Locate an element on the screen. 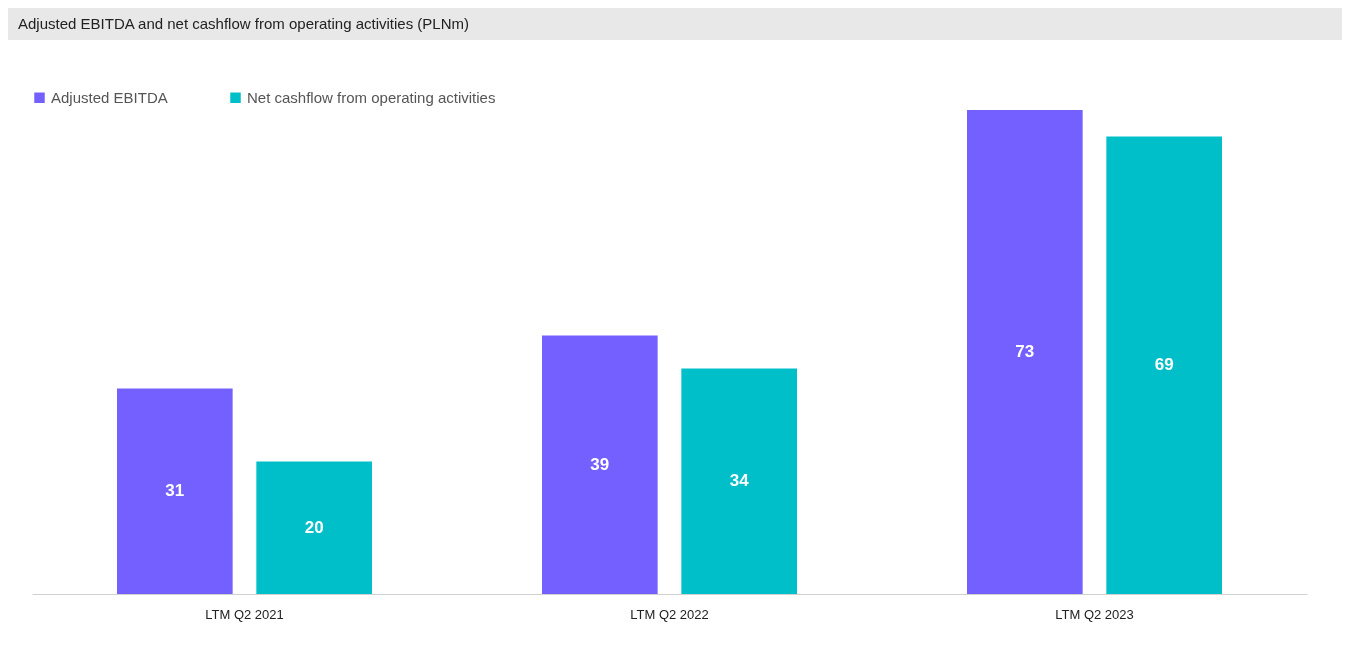 This screenshot has height=647, width=1350. data-label: 39 is located at coordinates (600, 464).